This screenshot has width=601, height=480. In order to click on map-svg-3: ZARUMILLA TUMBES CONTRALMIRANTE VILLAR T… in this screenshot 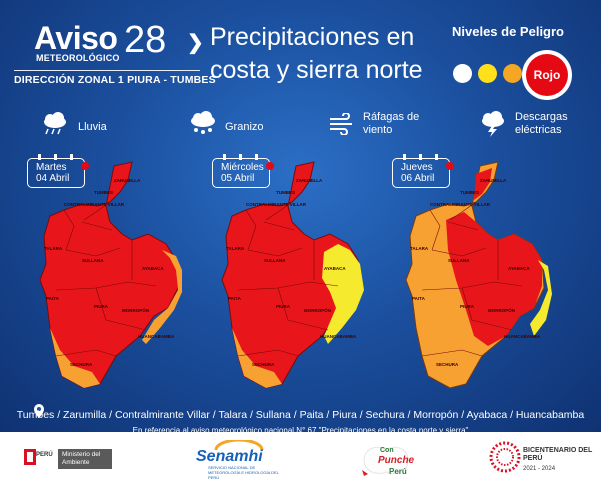, I will do `click(478, 275)`.